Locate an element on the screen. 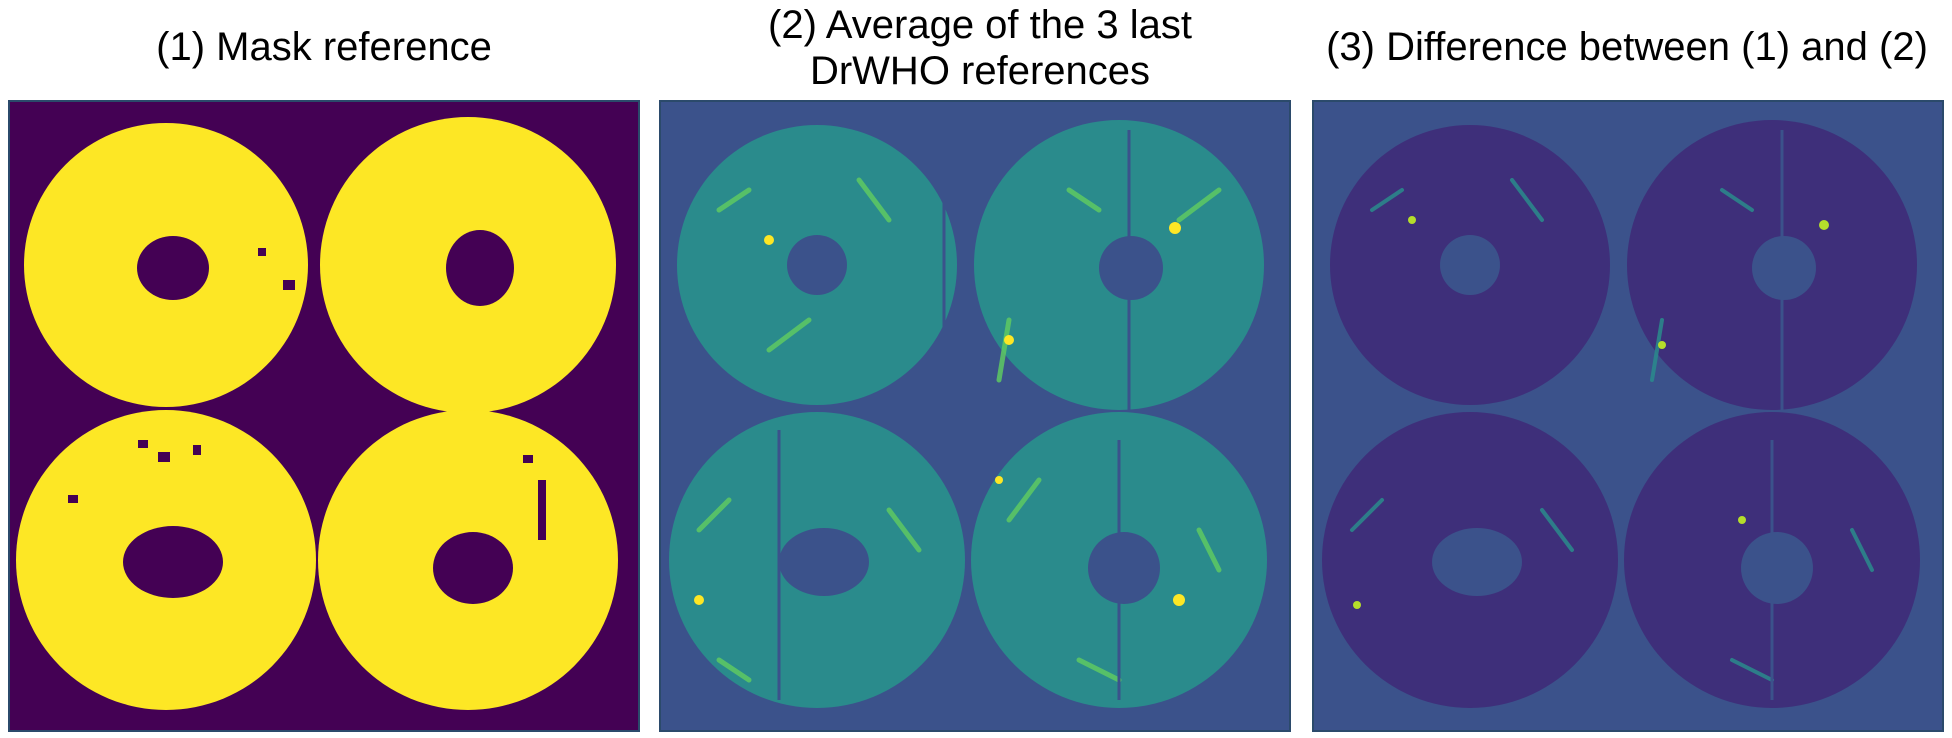 The image size is (1952, 738). panel-title: (1) Mask reference is located at coordinates (324, 47).